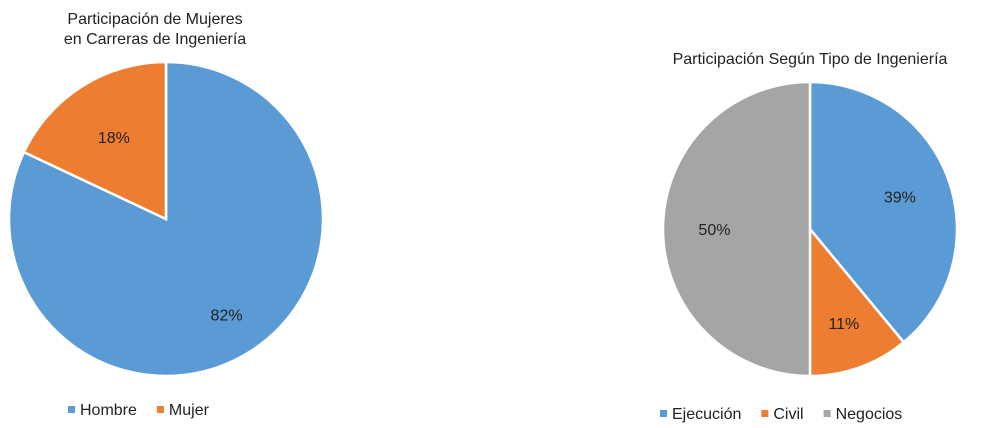 Image resolution: width=1000 pixels, height=428 pixels. Describe the element at coordinates (95, 140) in the screenshot. I see `pie-slice-mujer` at that location.